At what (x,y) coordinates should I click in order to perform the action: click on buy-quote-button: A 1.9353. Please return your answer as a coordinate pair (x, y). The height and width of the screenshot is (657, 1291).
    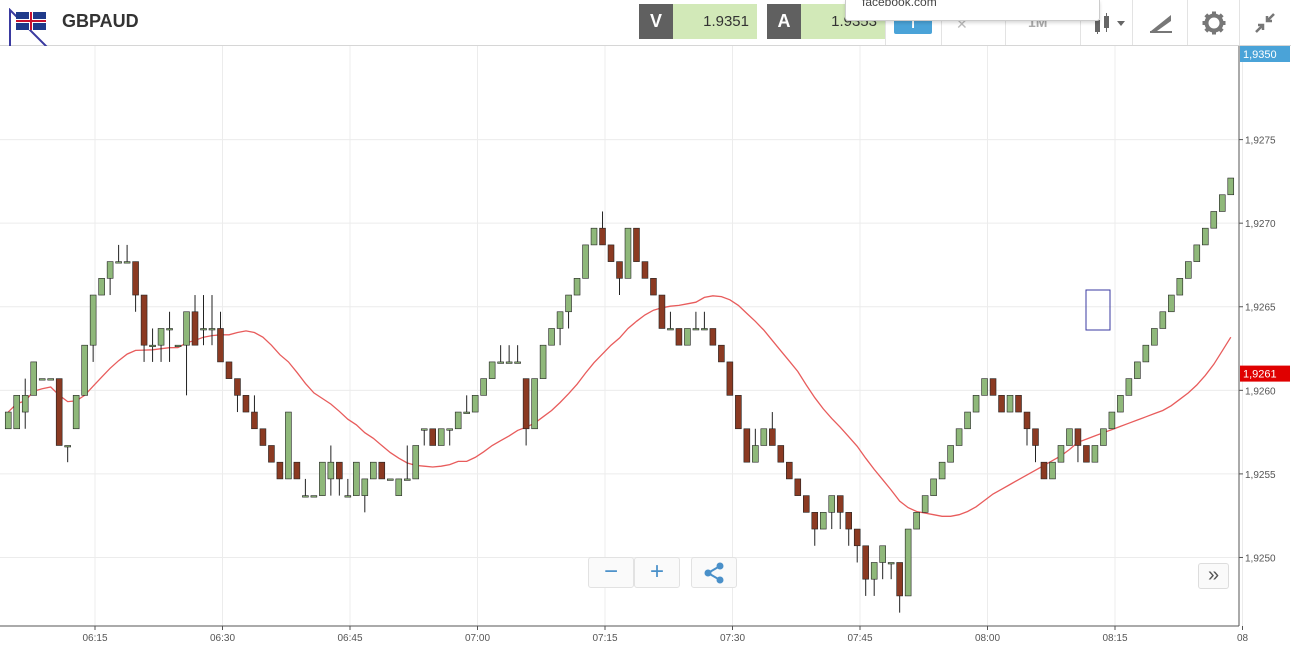
    Looking at the image, I should click on (826, 21).